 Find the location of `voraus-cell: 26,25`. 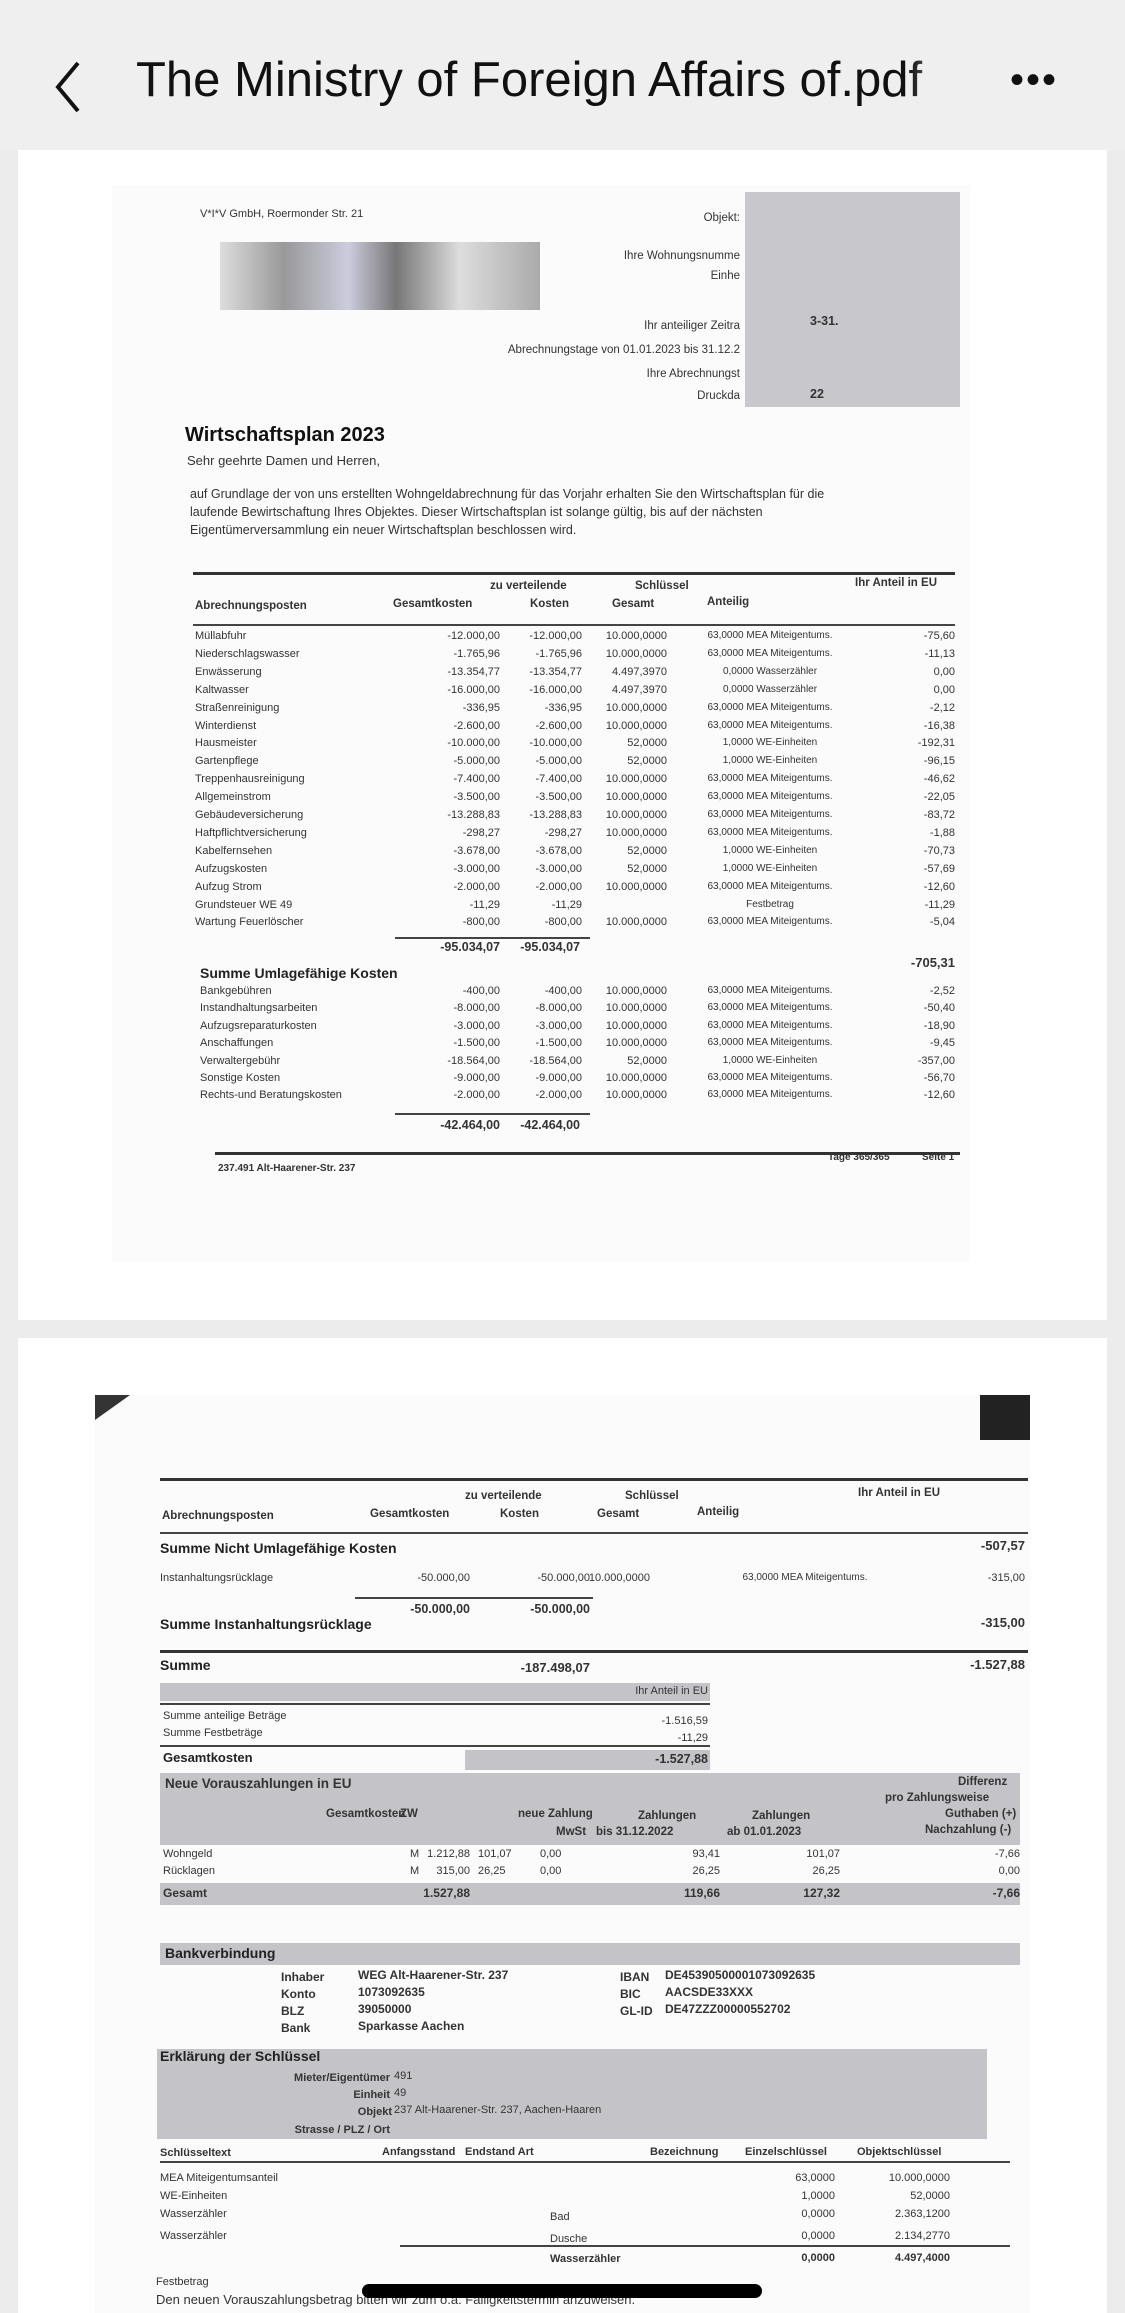

voraus-cell: 26,25 is located at coordinates (706, 1871).